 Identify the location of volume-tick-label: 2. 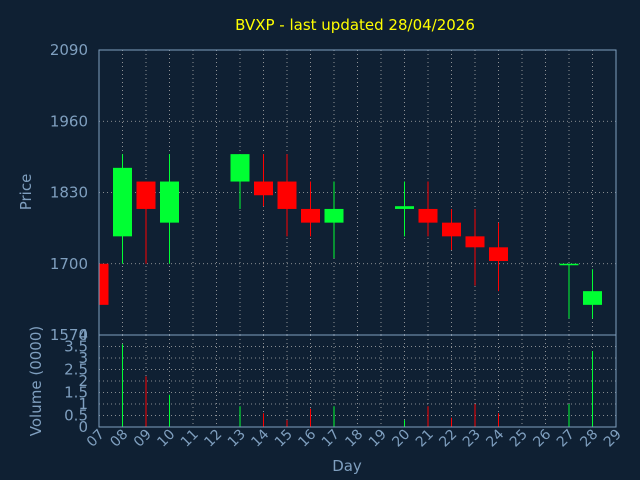
(83, 381).